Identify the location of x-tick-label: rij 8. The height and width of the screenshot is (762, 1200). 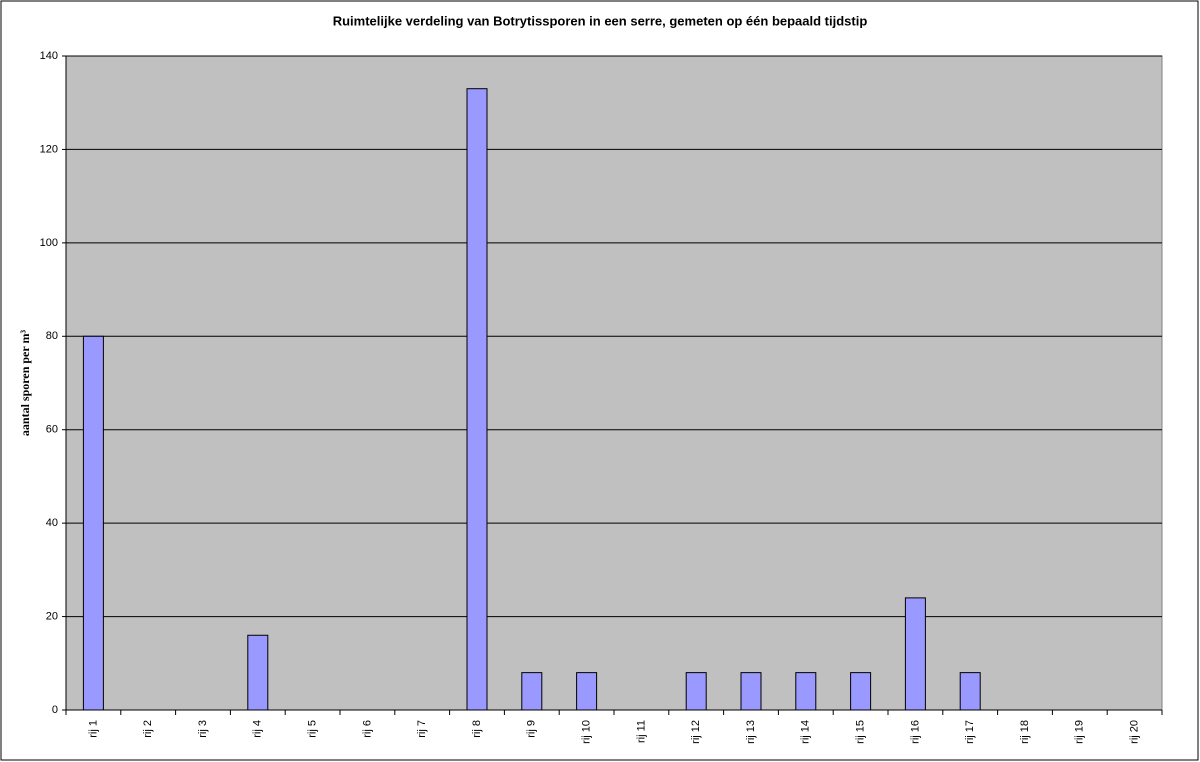
(477, 729).